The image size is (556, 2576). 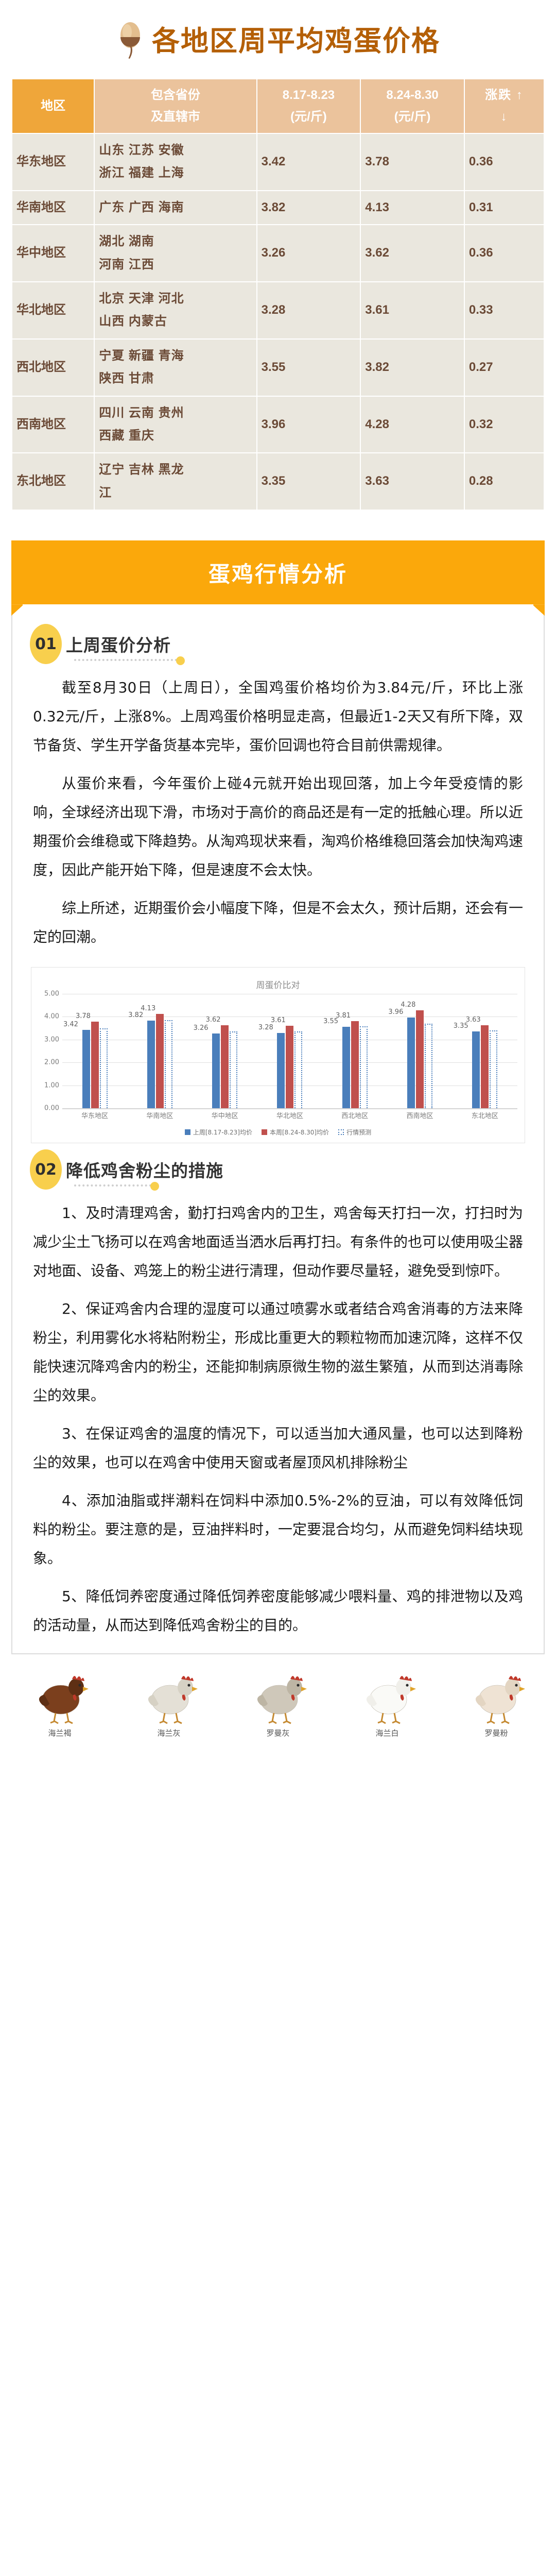 I want to click on page-footer: 海兰褐 海兰灰 罗曼灰 海兰白 罗曼粉, so click(x=278, y=1704).